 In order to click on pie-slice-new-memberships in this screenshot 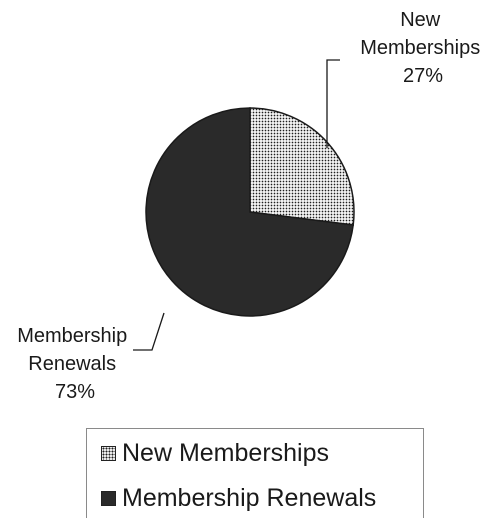, I will do `click(302, 166)`.